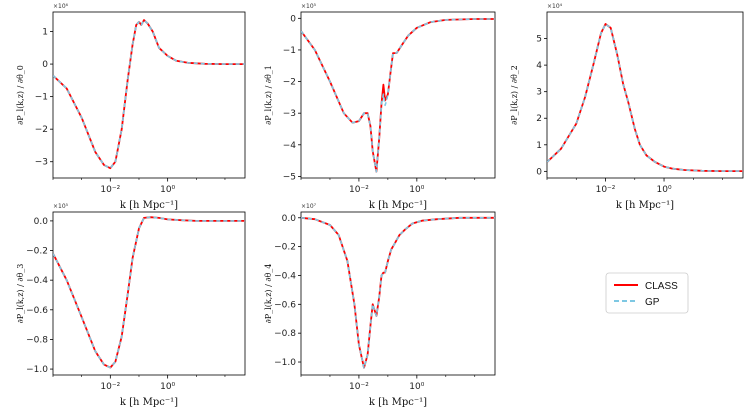  What do you see at coordinates (20, 294) in the screenshot?
I see `y-axis-label: ∂P_l(k,z) / ∂θ_3` at bounding box center [20, 294].